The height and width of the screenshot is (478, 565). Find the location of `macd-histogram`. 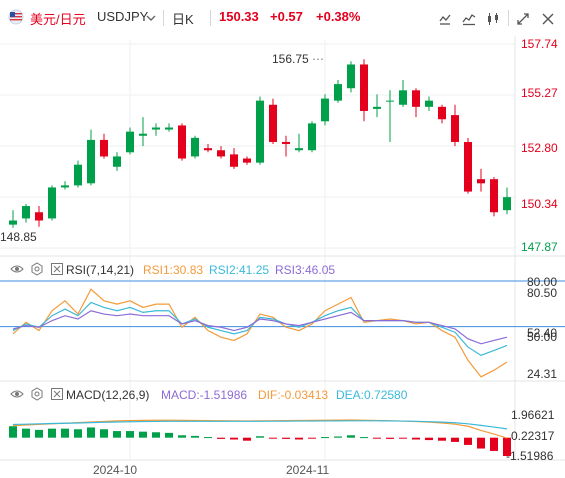

macd-histogram is located at coordinates (260, 441).